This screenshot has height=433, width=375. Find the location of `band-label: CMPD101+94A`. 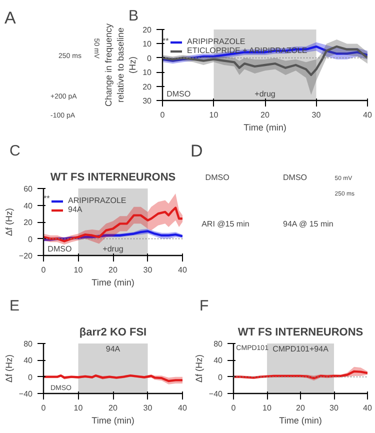

band-label: CMPD101+94A is located at coordinates (301, 349).